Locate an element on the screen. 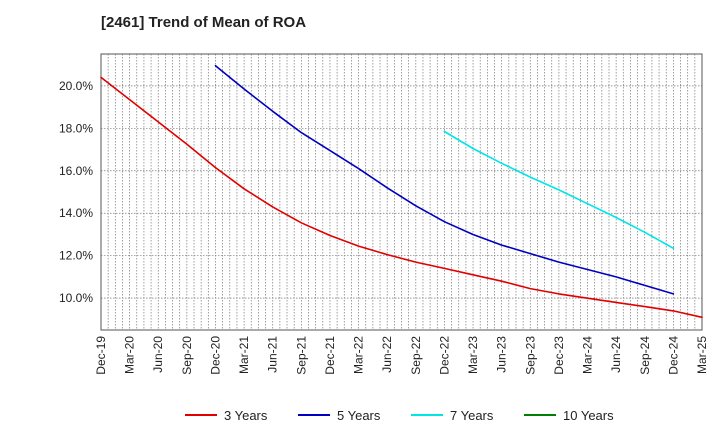 This screenshot has width=720, height=440. y-tick-label: 14.0% is located at coordinates (76, 213).